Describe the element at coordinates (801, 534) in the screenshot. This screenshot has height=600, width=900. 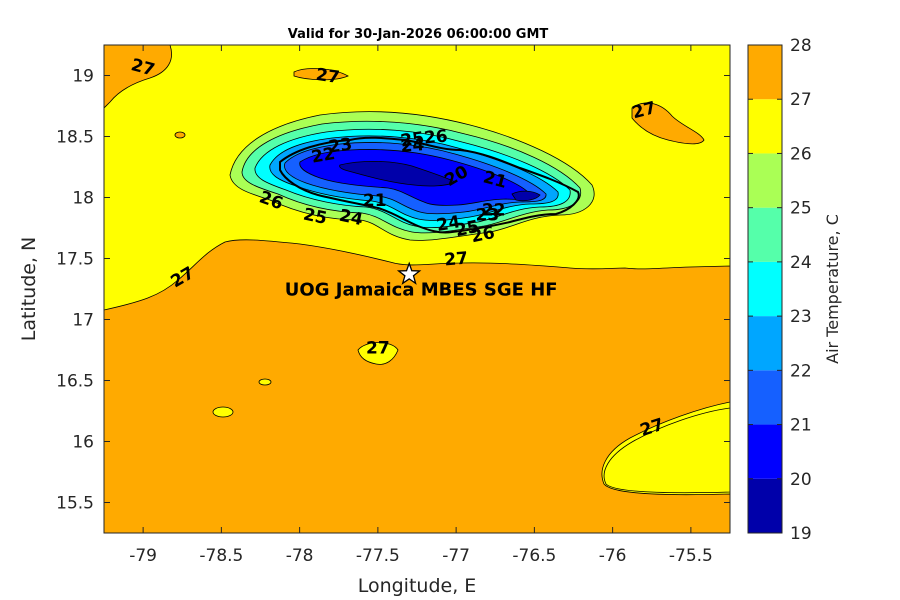
I see `colorbar-tick-label: 19` at that location.